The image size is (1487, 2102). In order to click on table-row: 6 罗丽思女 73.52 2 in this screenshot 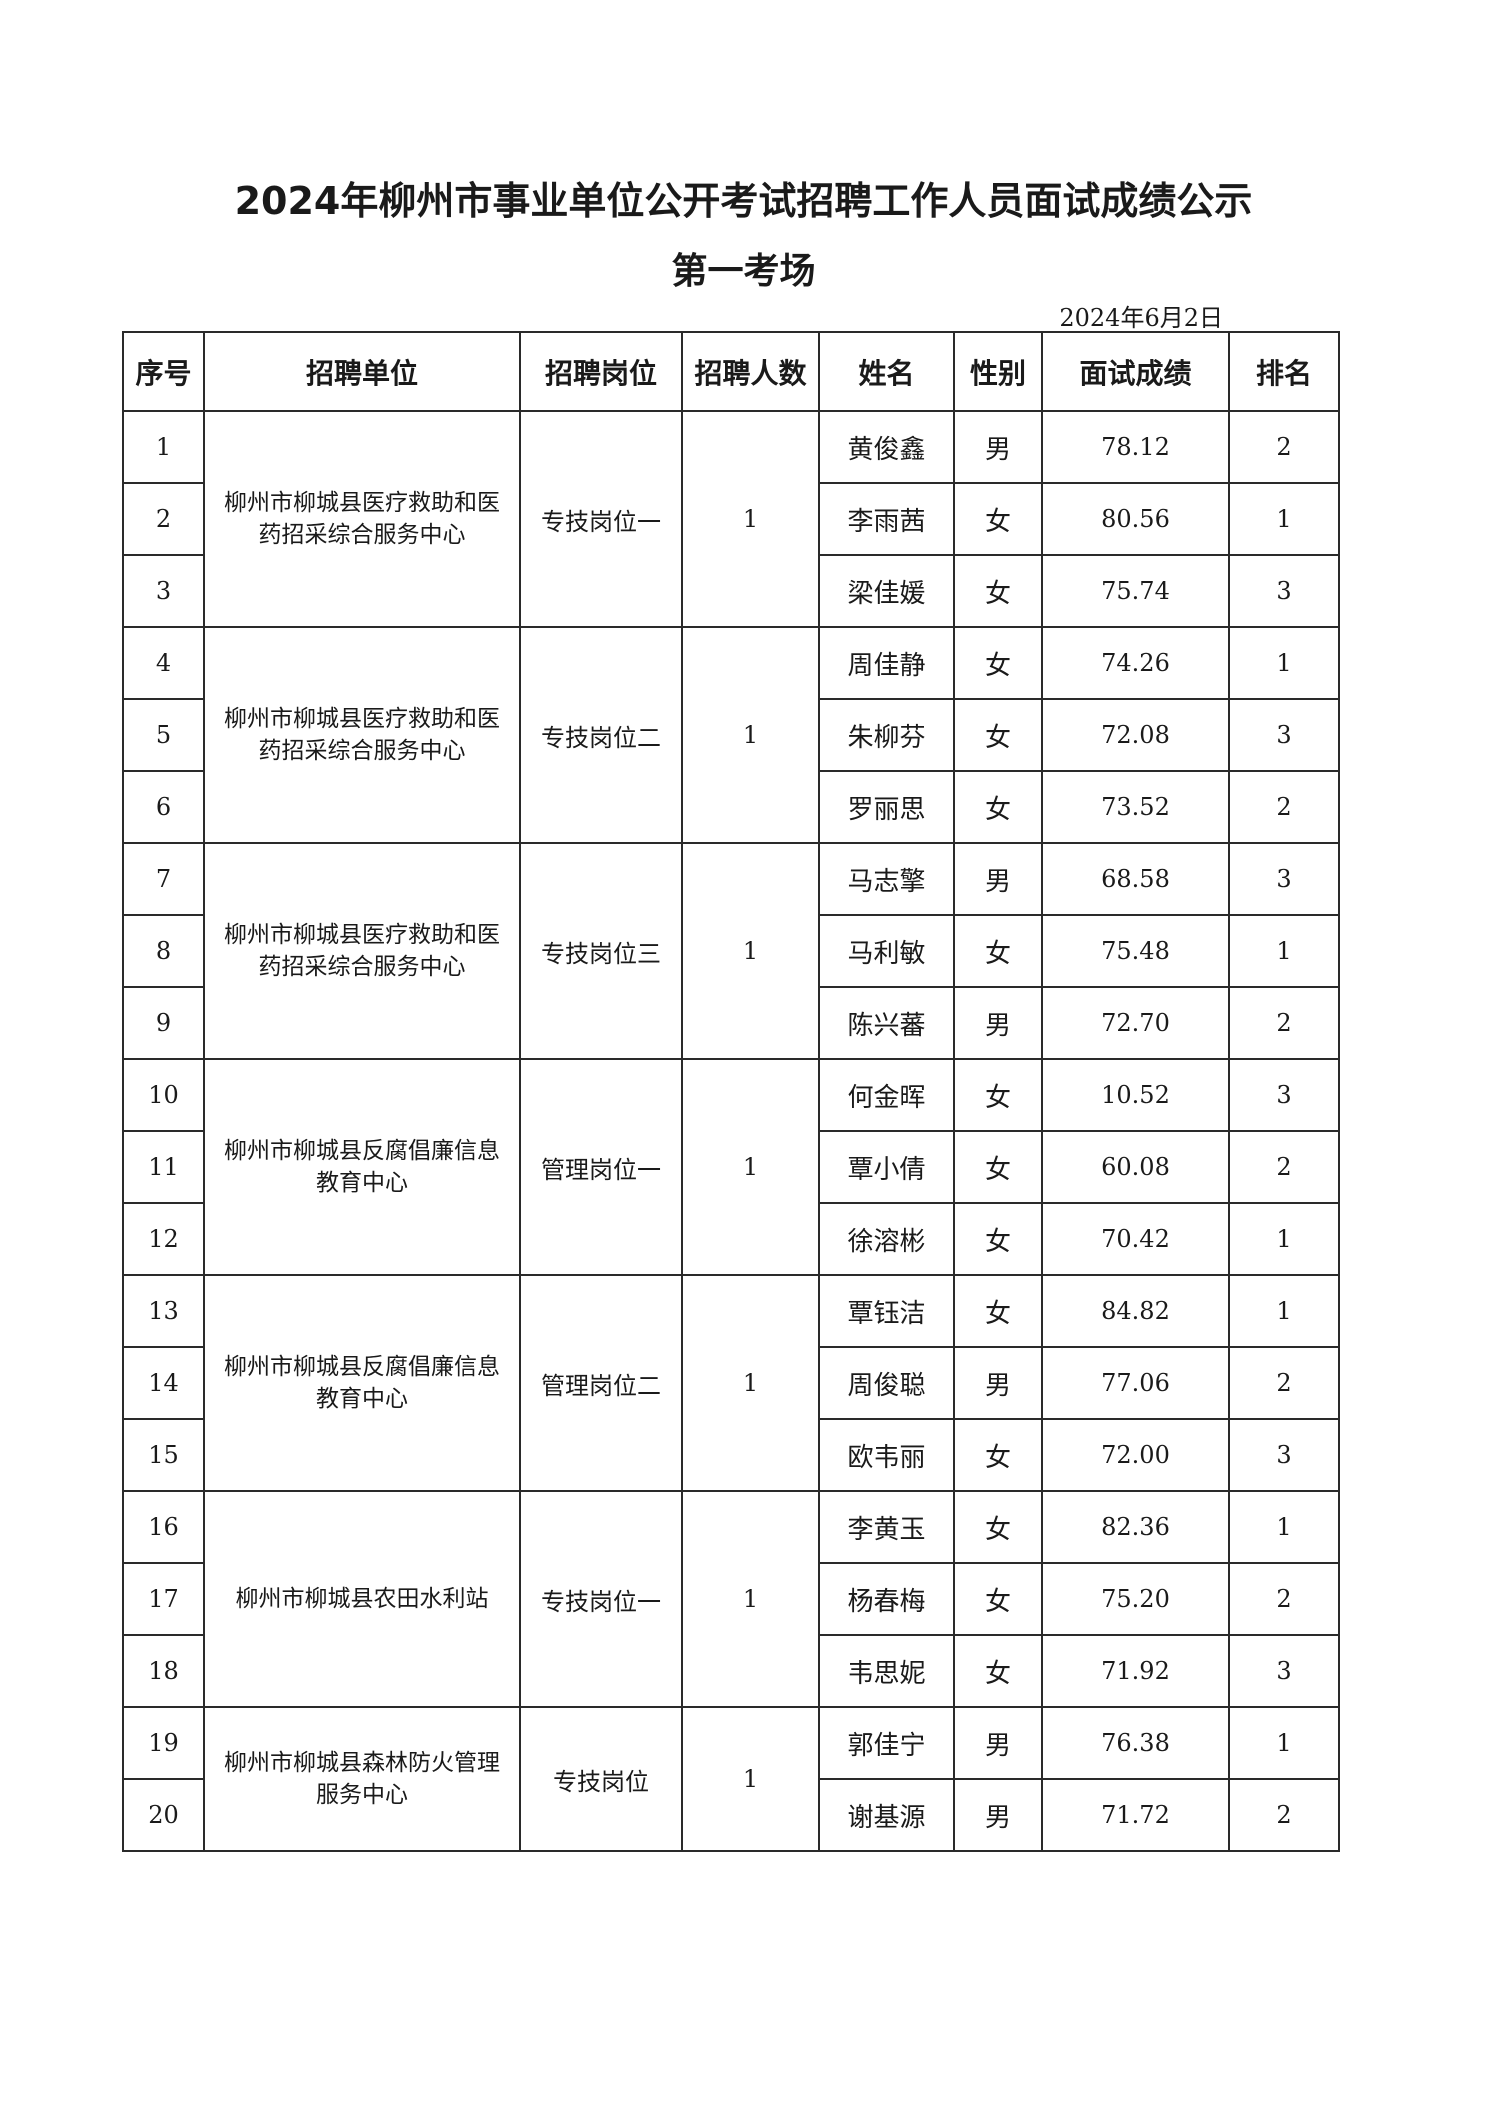, I will do `click(731, 807)`.